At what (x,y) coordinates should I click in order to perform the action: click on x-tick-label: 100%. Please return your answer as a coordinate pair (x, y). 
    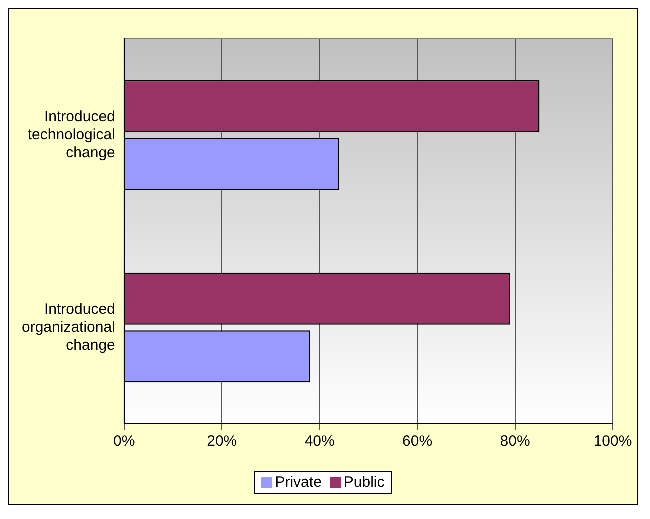
    Looking at the image, I should click on (613, 441).